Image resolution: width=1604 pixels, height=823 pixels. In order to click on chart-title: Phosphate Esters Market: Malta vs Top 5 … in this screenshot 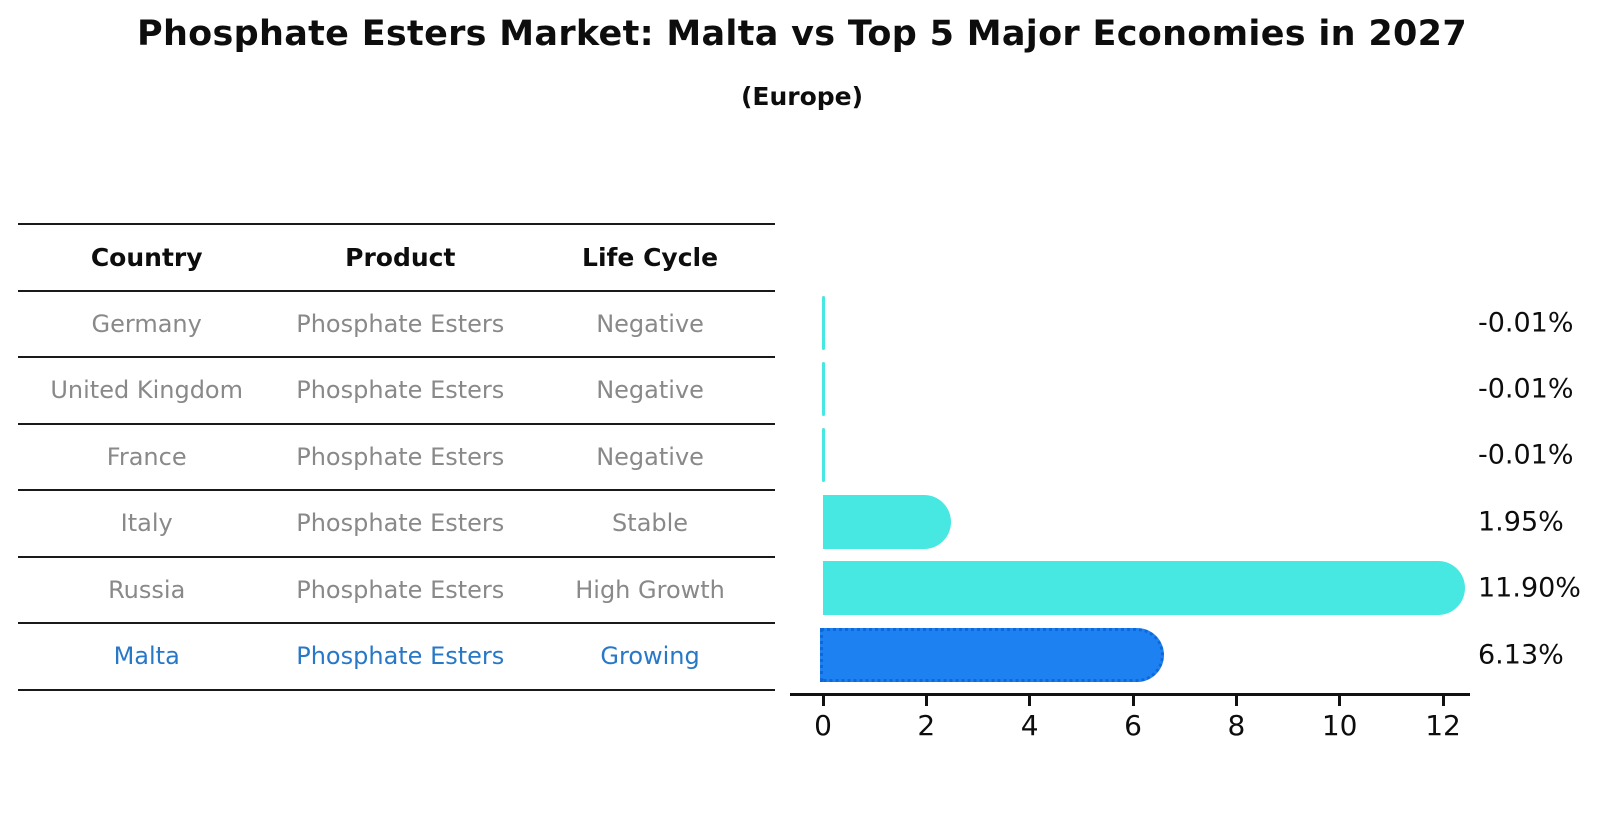, I will do `click(802, 34)`.